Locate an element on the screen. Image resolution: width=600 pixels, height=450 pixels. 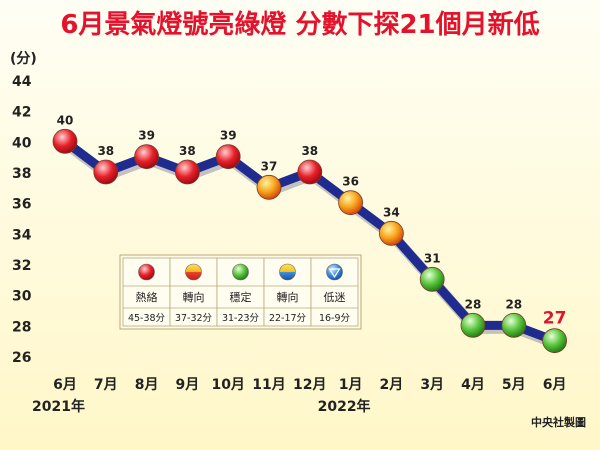
data-label: 37 is located at coordinates (269, 166).